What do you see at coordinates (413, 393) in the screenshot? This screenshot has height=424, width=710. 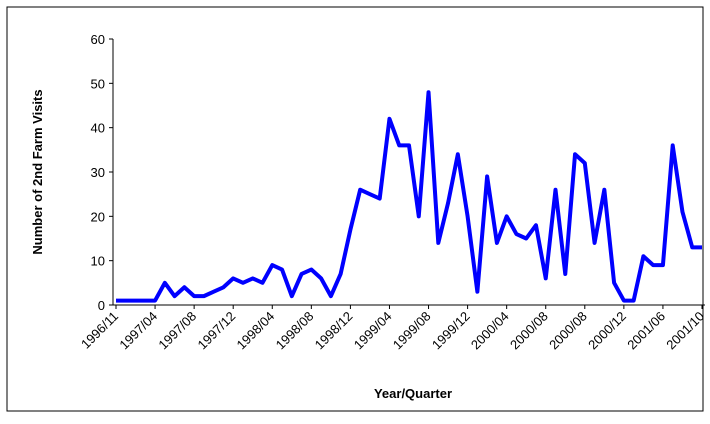 I see `x-axis-label: Year/Quarter` at bounding box center [413, 393].